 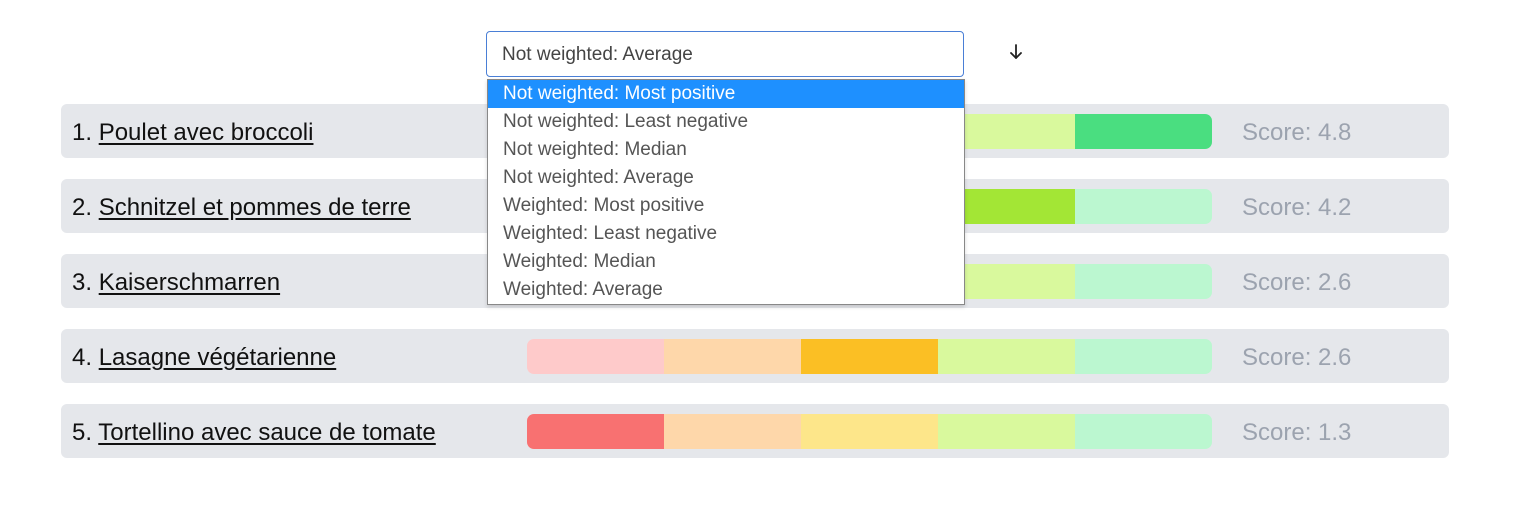 What do you see at coordinates (604, 205) in the screenshot?
I see `sort-option: Weighted: Most positive` at bounding box center [604, 205].